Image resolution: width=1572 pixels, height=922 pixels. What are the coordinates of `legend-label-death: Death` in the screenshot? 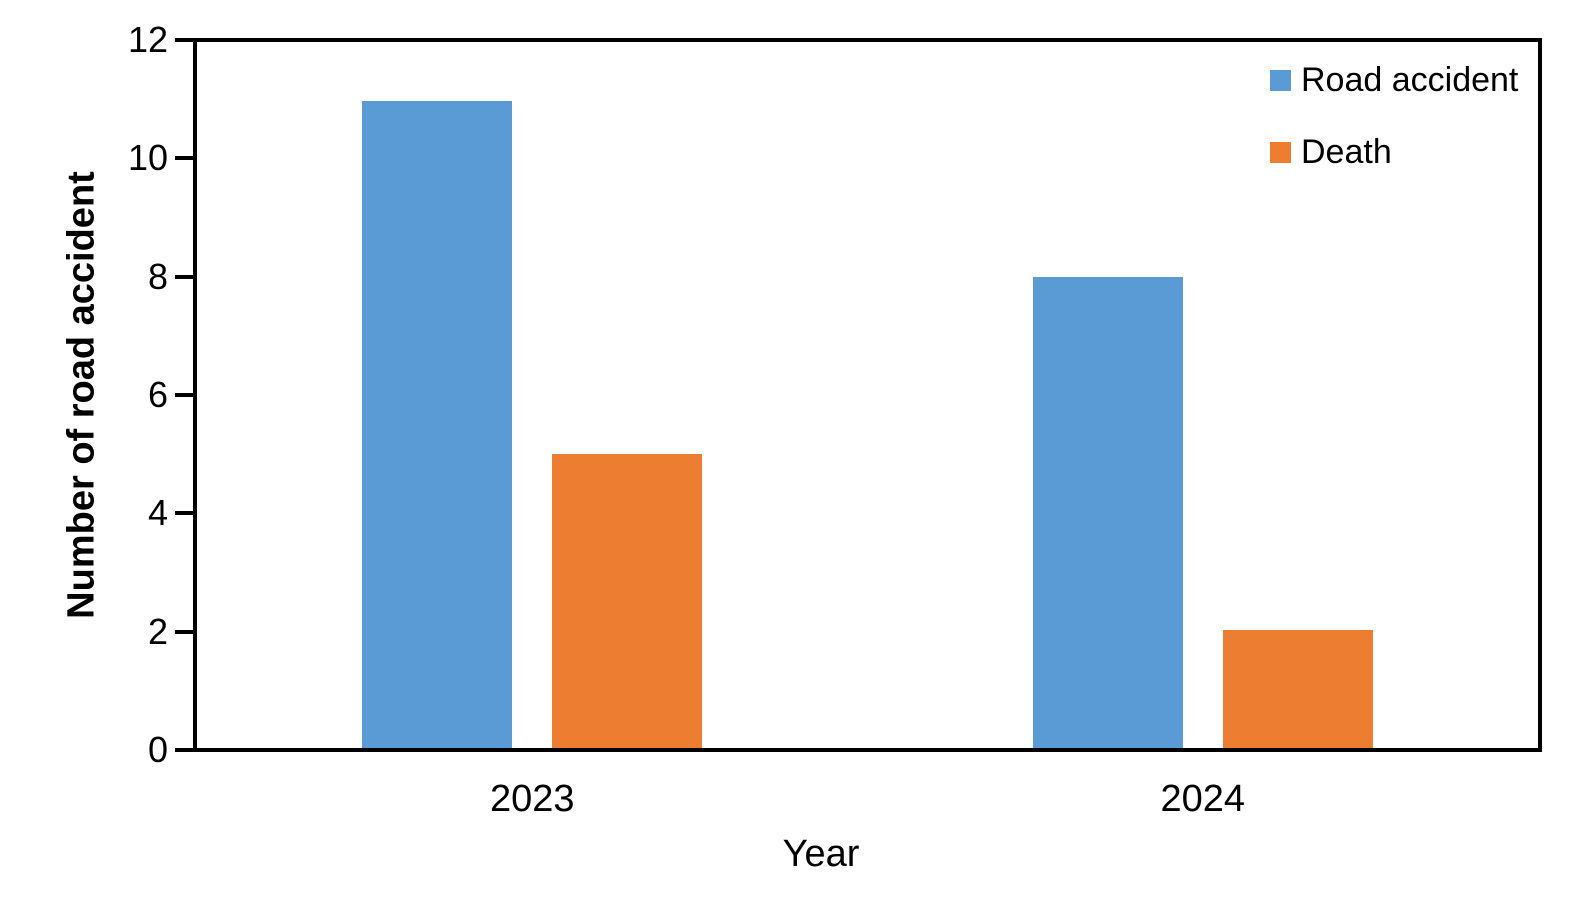 It's located at (1346, 152).